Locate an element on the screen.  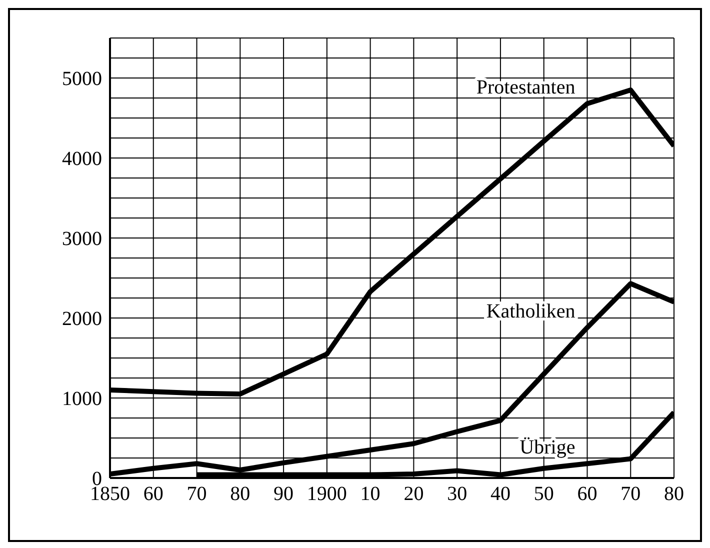
y-tick-label: 5000 is located at coordinates (82, 79).